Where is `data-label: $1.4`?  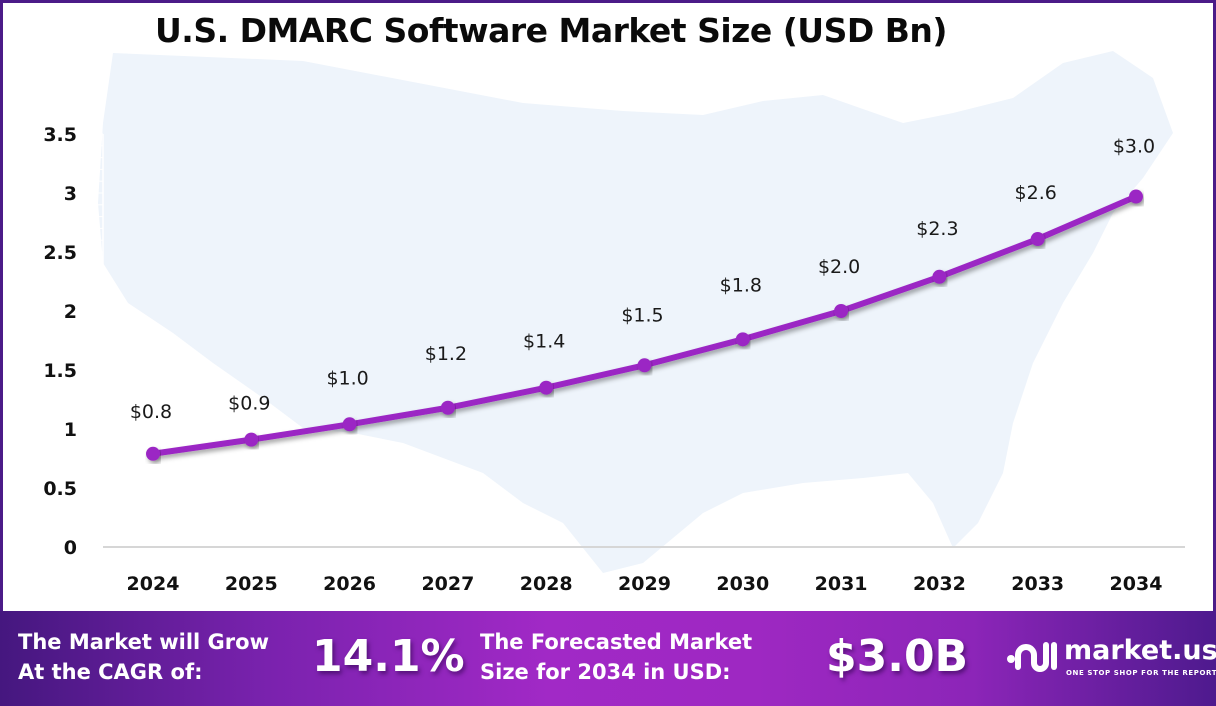 data-label: $1.4 is located at coordinates (544, 342).